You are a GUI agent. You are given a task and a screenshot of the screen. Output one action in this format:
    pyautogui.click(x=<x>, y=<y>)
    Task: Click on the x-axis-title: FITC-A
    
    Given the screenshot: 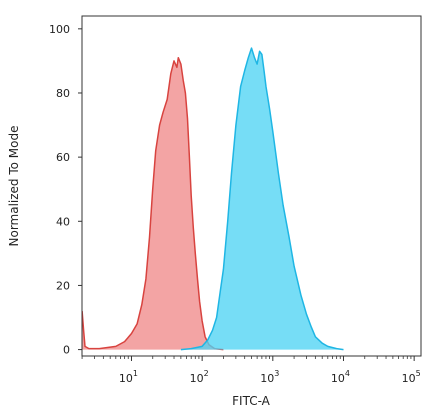 What is the action you would take?
    pyautogui.click(x=251, y=401)
    